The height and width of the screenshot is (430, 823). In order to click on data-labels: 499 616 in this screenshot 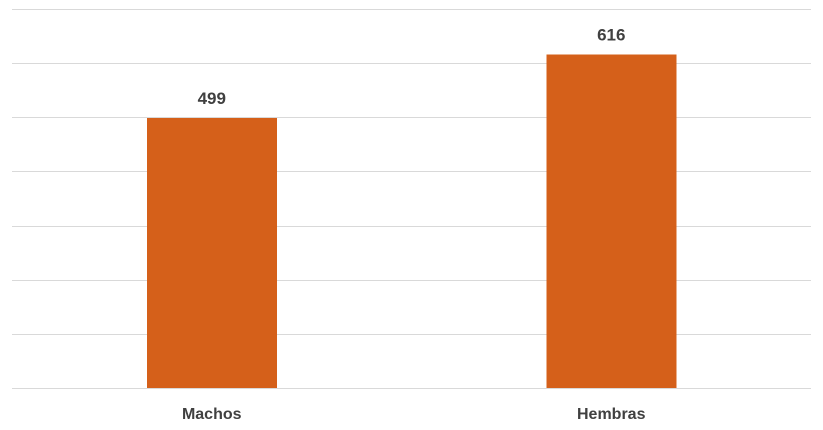, I will do `click(412, 66)`.